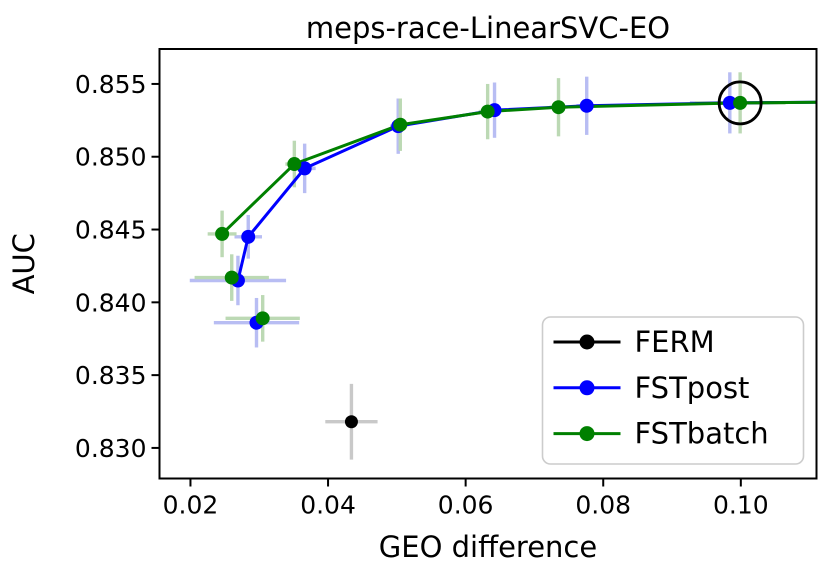 This screenshot has height=580, width=831. Describe the element at coordinates (675, 342) in the screenshot. I see `legend-label-ferm: FERM` at that location.